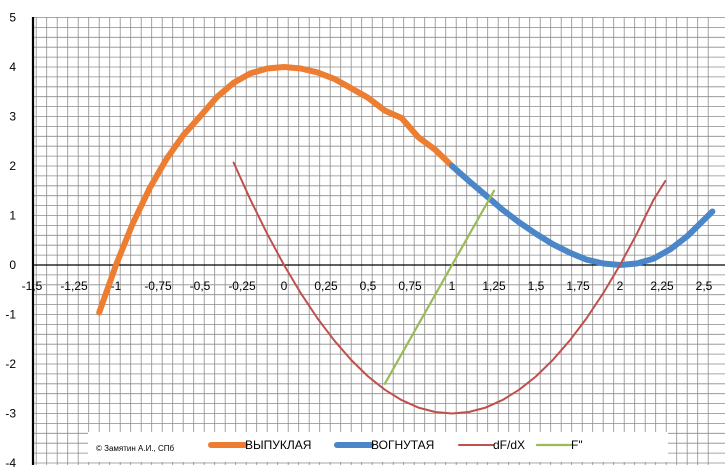 The image size is (725, 476). I want to click on legend-background, so click(378, 447).